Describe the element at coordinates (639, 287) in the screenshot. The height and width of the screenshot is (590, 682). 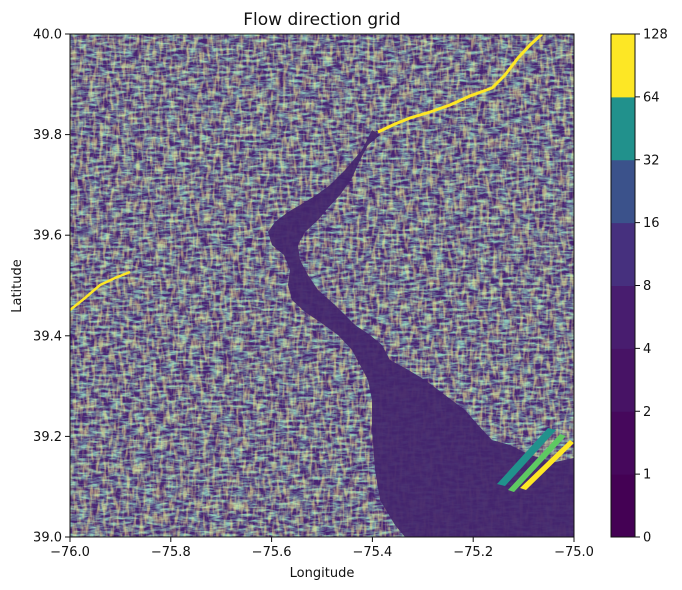
I see `colorbar: 0 1 2 4 8 16 32 64 128` at that location.